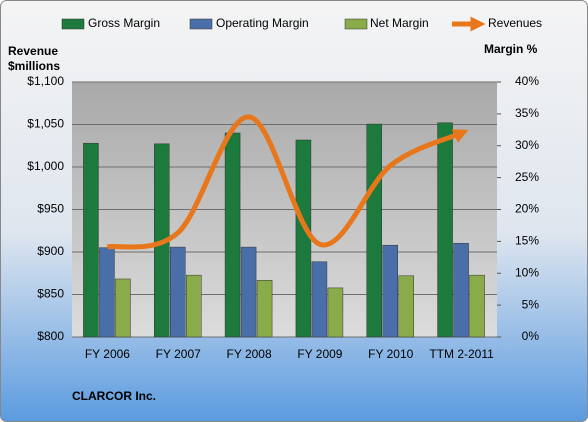  I want to click on legend-label: Net Margin, so click(399, 23).